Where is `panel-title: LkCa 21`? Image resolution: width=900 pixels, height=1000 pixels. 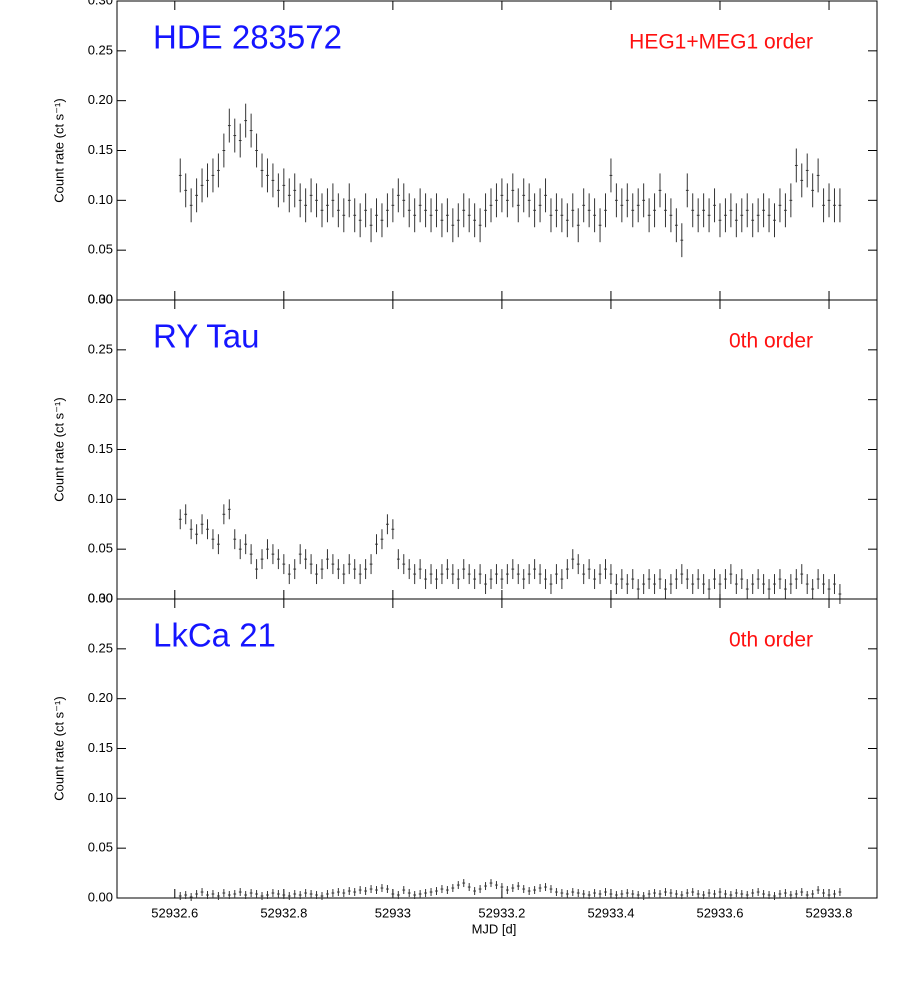 panel-title: LkCa 21 is located at coordinates (214, 635).